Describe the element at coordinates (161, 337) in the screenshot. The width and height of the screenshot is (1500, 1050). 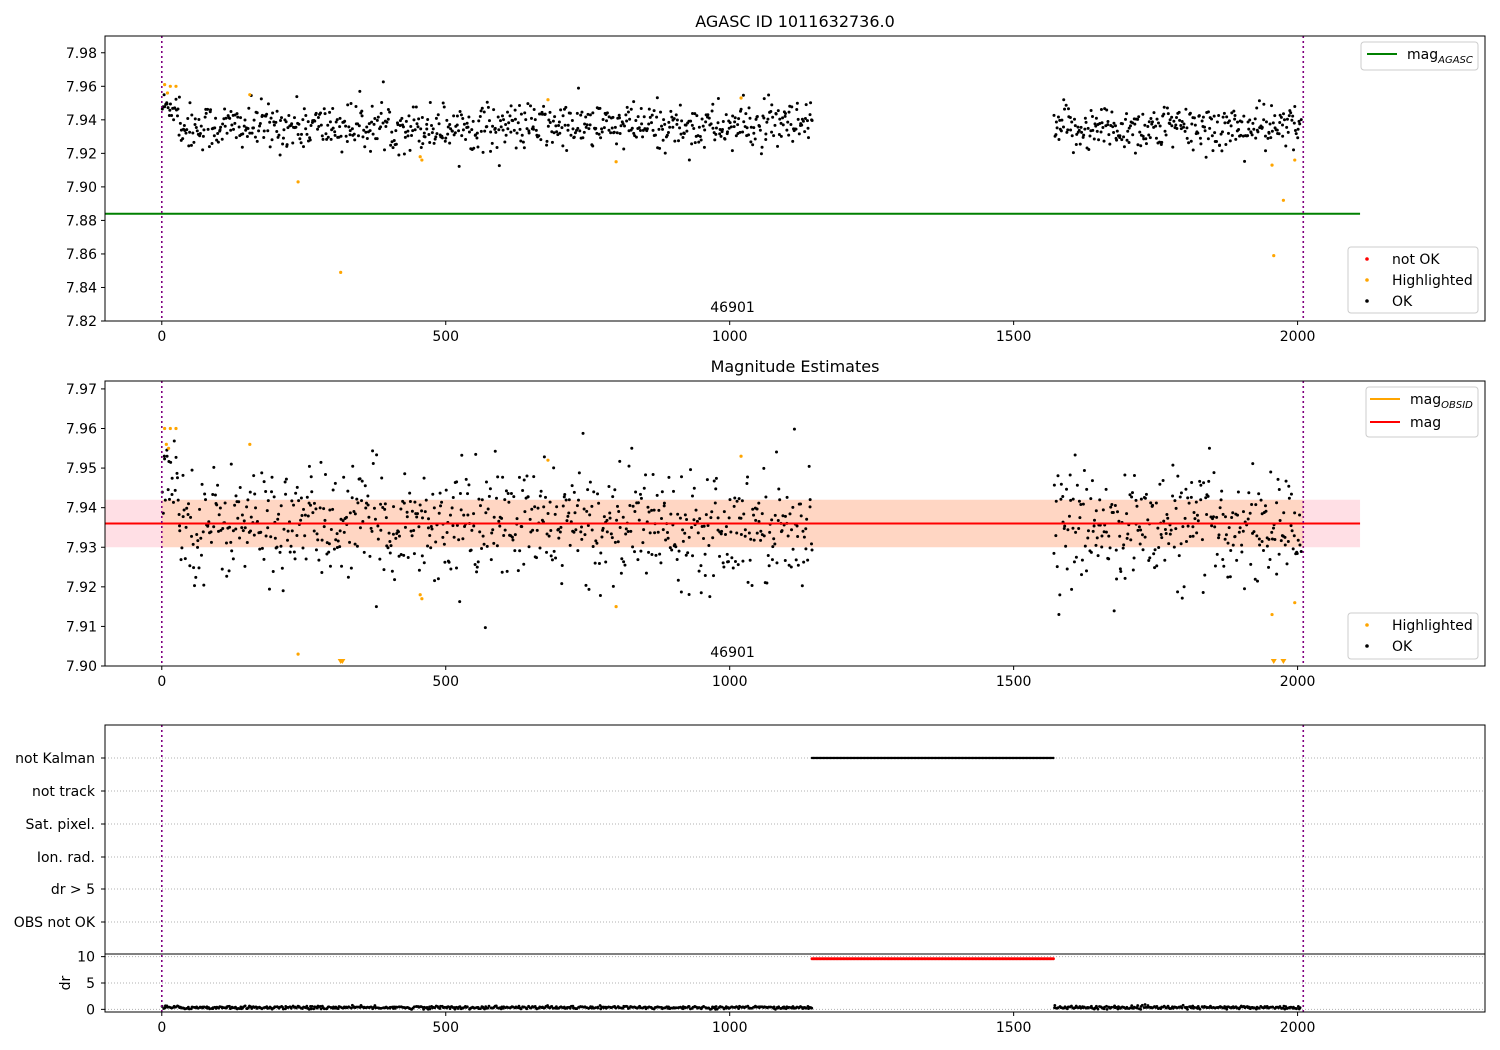
I see `x-tick-label: 0` at that location.